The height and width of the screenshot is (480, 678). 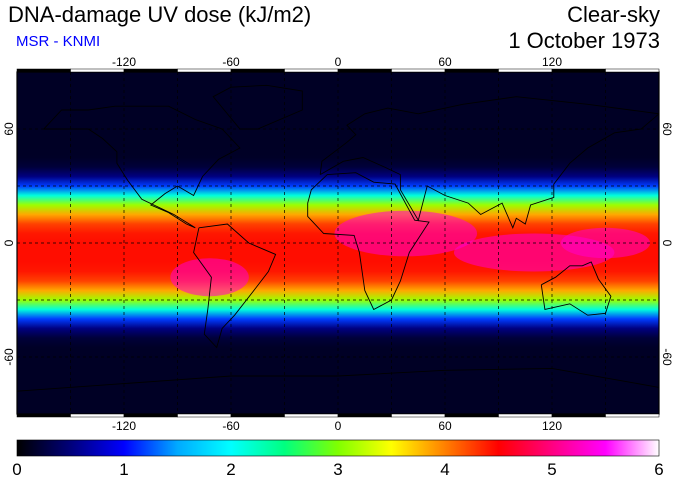 What do you see at coordinates (552, 62) in the screenshot?
I see `lon-tick-label-top: 120` at bounding box center [552, 62].